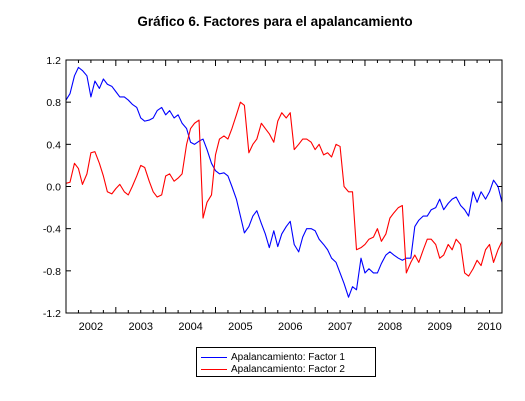 The width and height of the screenshot is (525, 401). I want to click on y-tick-label: -0.8, so click(52, 272).